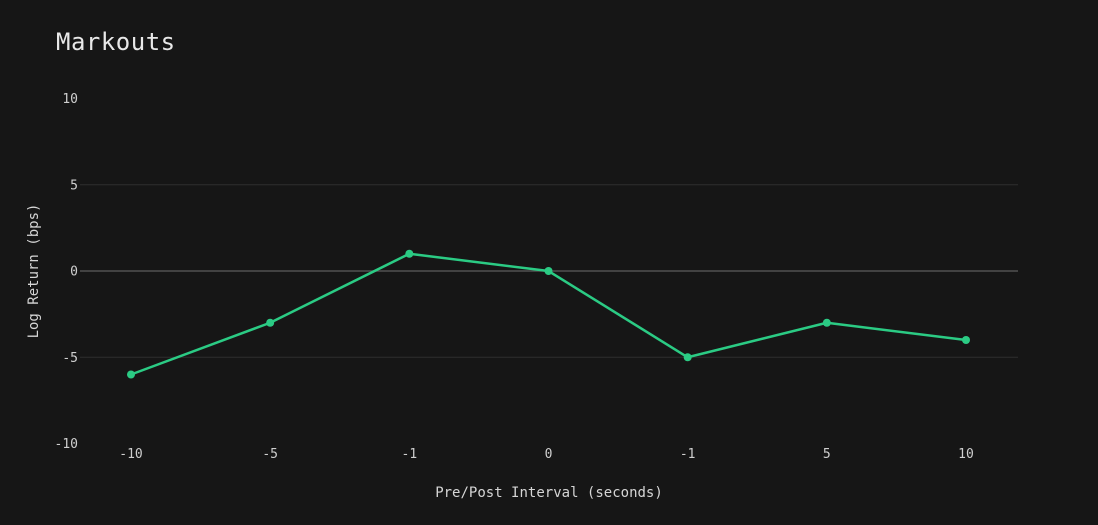 This screenshot has height=525, width=1098. What do you see at coordinates (549, 493) in the screenshot?
I see `x-axis-title: Pre/Post Interval (seconds)` at bounding box center [549, 493].